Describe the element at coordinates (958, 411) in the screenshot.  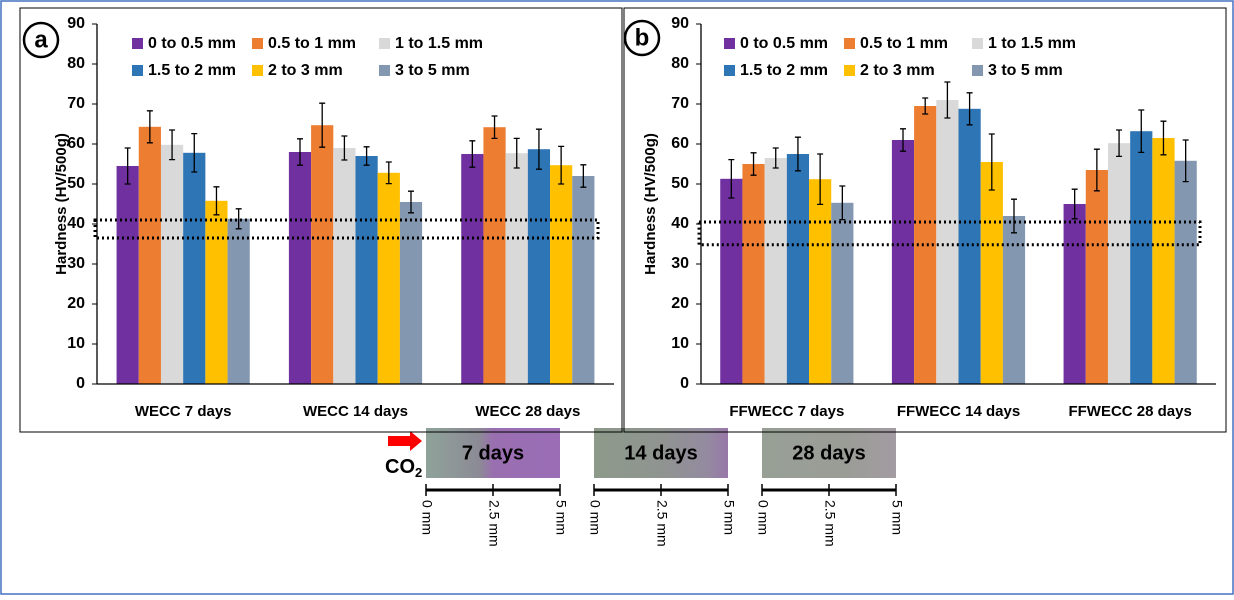
I see `x-tick-label: FFWECC 14 days` at that location.